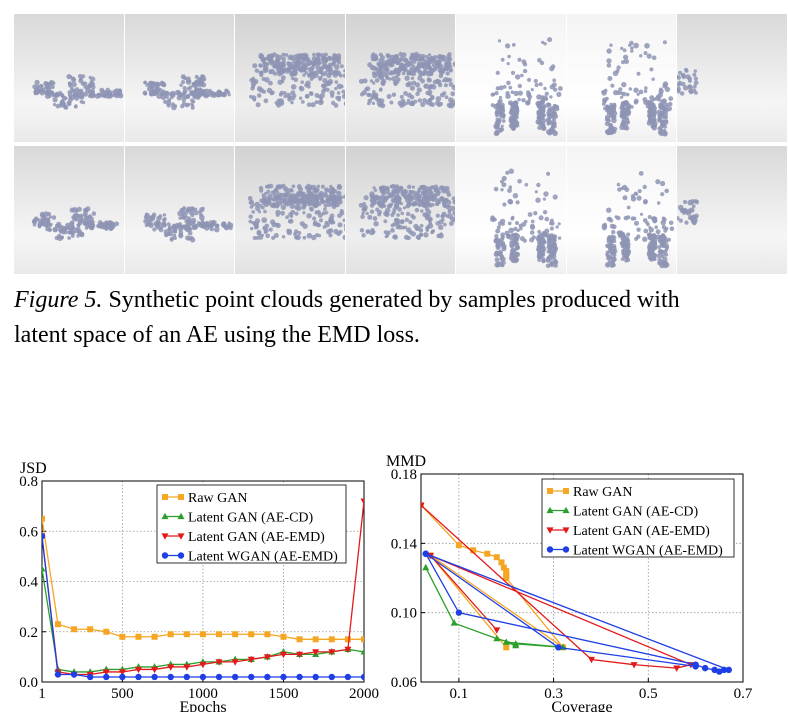  What do you see at coordinates (732, 210) in the screenshot?
I see `partial-render` at bounding box center [732, 210].